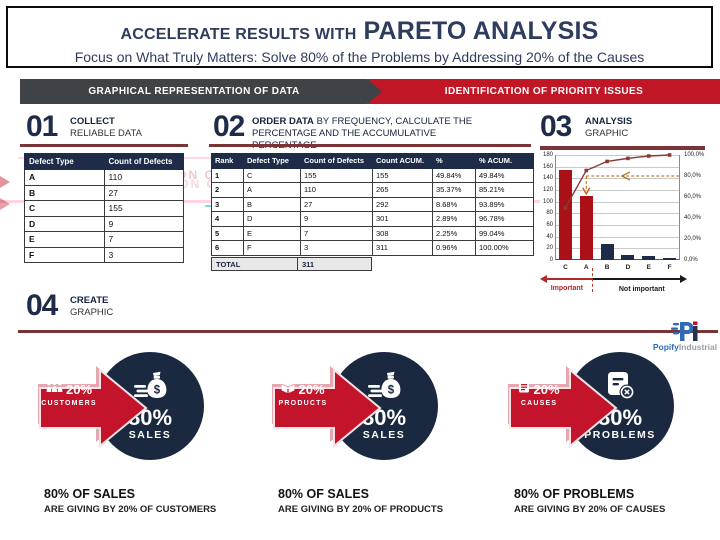 This screenshot has height=540, width=720. I want to click on table-cell: 6, so click(227, 248).